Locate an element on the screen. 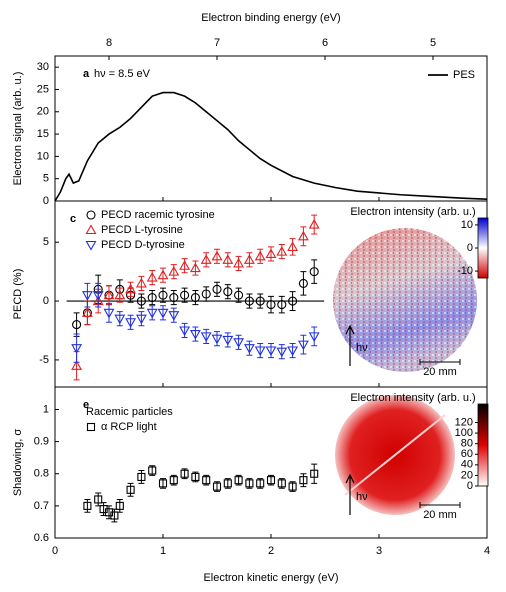 The width and height of the screenshot is (506, 592). y-tick-label: 0.9 is located at coordinates (41, 442).